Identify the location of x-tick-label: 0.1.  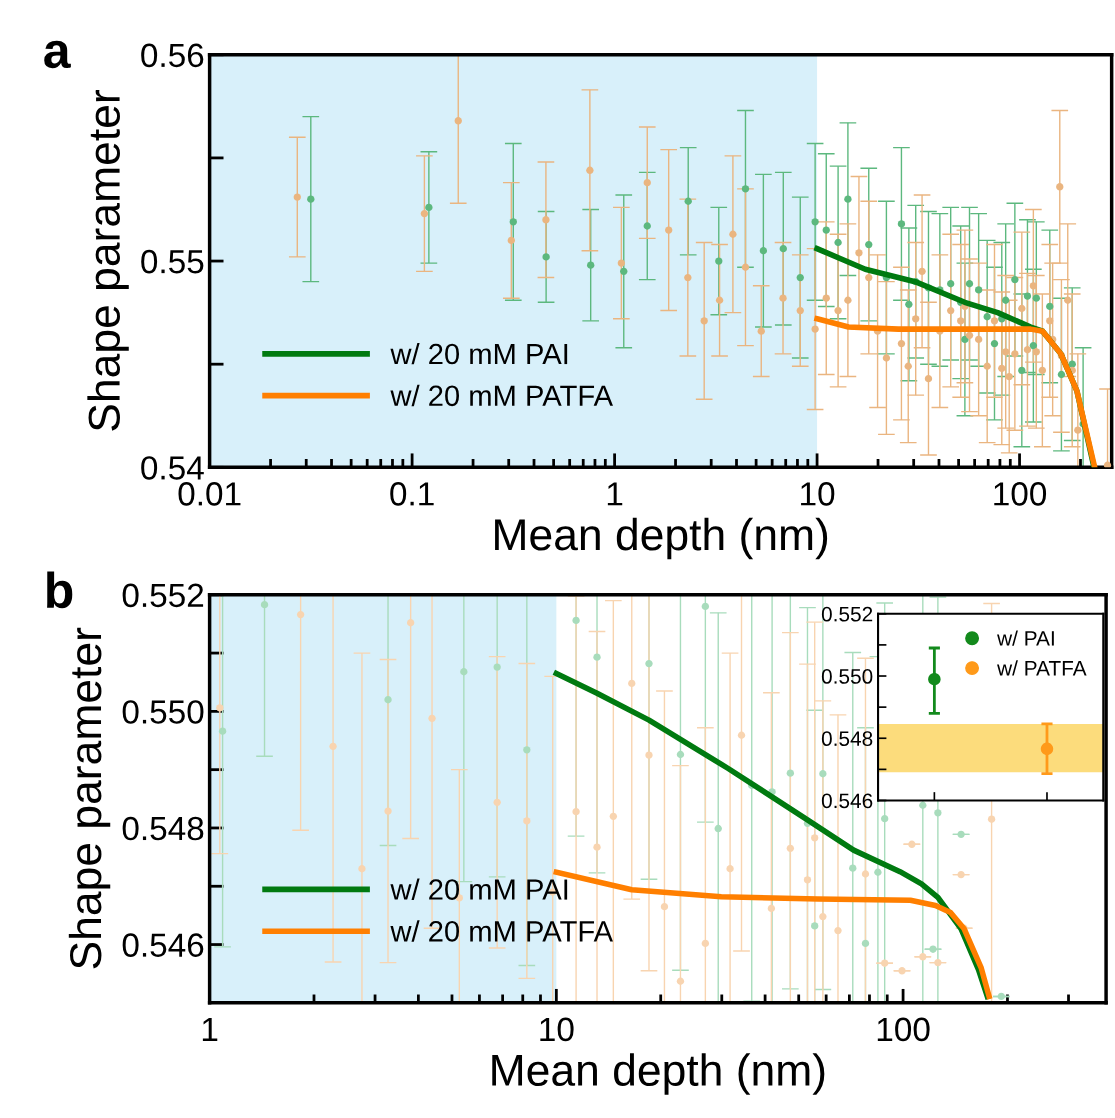
(412, 494).